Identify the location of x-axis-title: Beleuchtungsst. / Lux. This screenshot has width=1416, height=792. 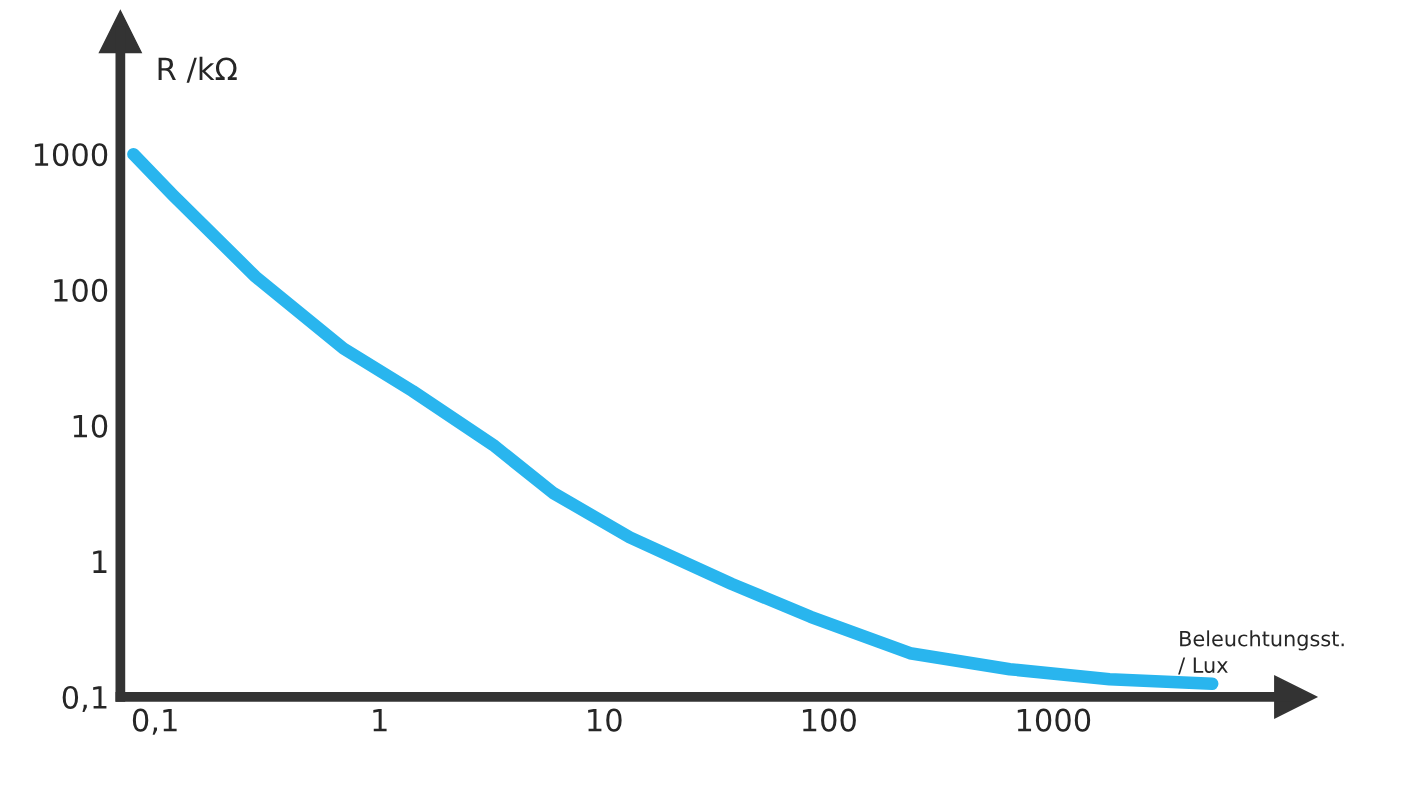
(1261, 652).